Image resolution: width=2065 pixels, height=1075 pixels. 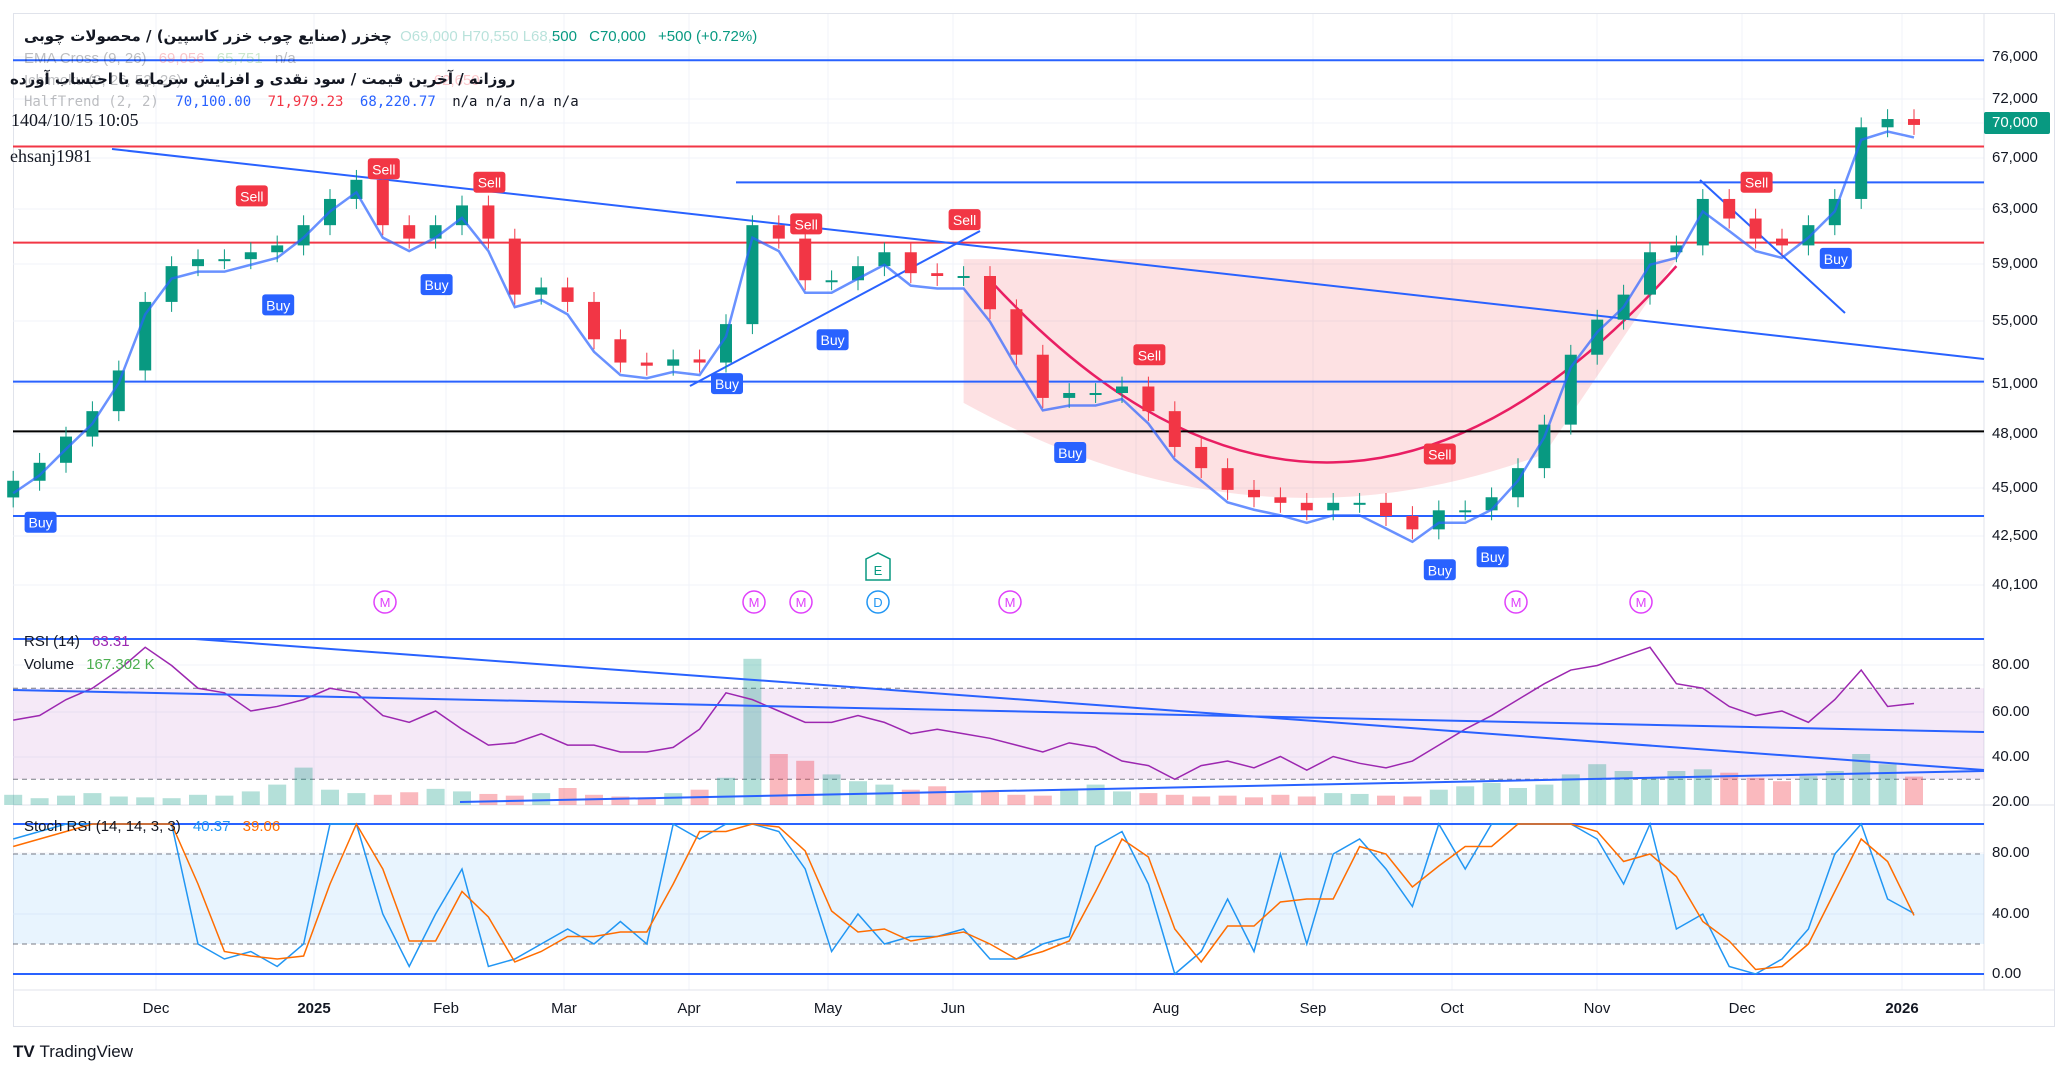 I want to click on volume-value: 167.302 K, so click(x=120, y=664).